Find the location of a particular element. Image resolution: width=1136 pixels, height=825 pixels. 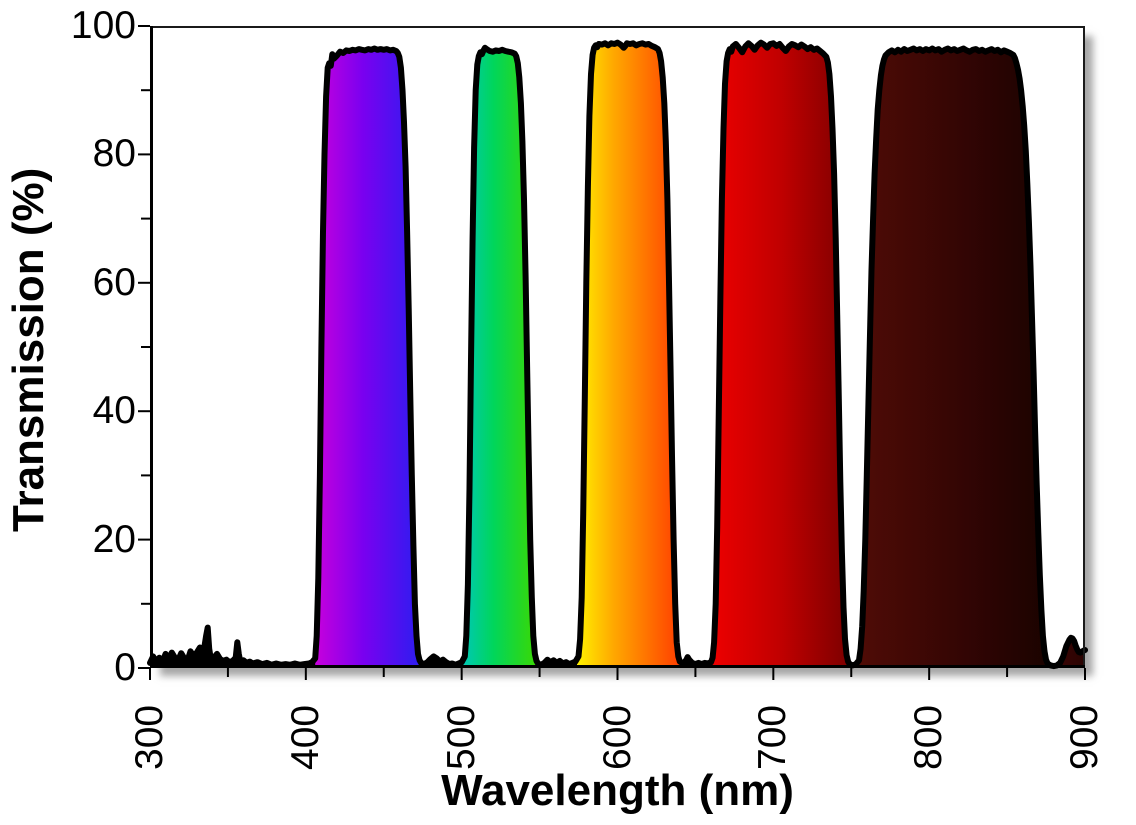

y-tick-label: 100 is located at coordinates (103, 25).